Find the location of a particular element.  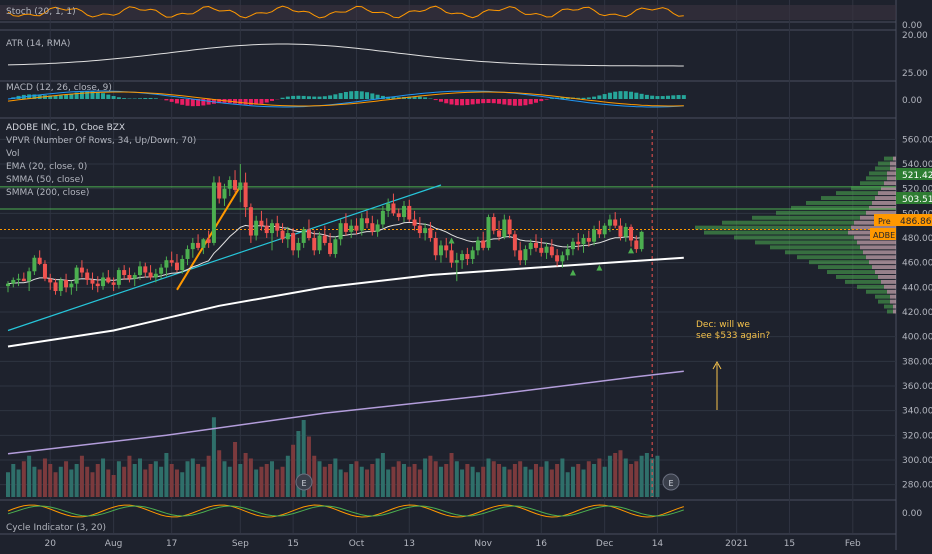

indicator-vpvr: VPVR (Number Of Rows, 34, Up/Down, 70) is located at coordinates (101, 141).